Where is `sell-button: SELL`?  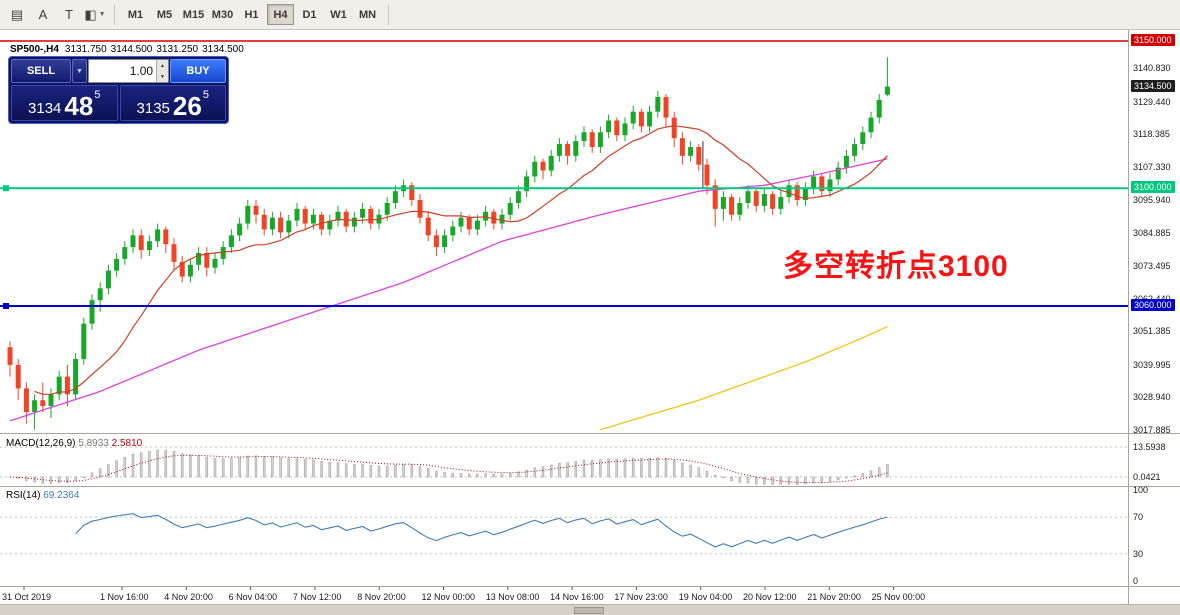
sell-button: SELL is located at coordinates (41, 71).